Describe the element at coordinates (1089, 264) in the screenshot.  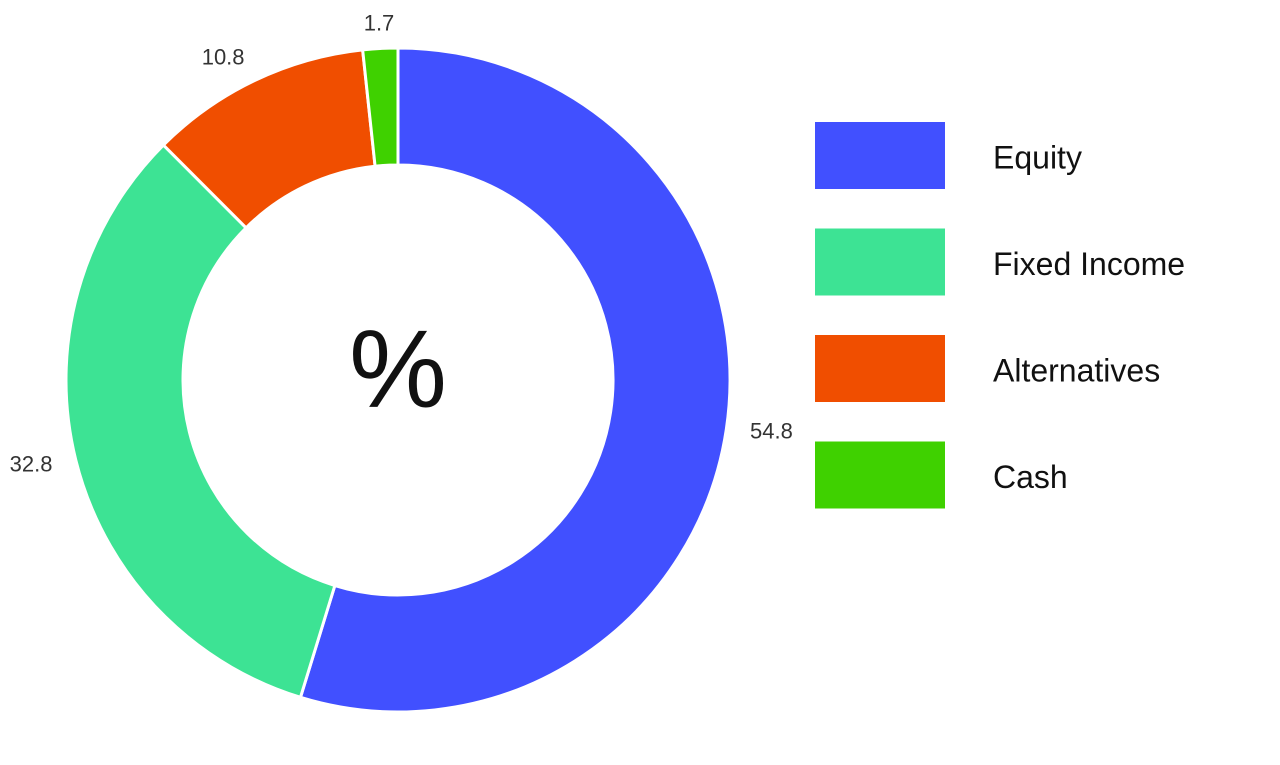
I see `legend-label: Fixed Income` at that location.